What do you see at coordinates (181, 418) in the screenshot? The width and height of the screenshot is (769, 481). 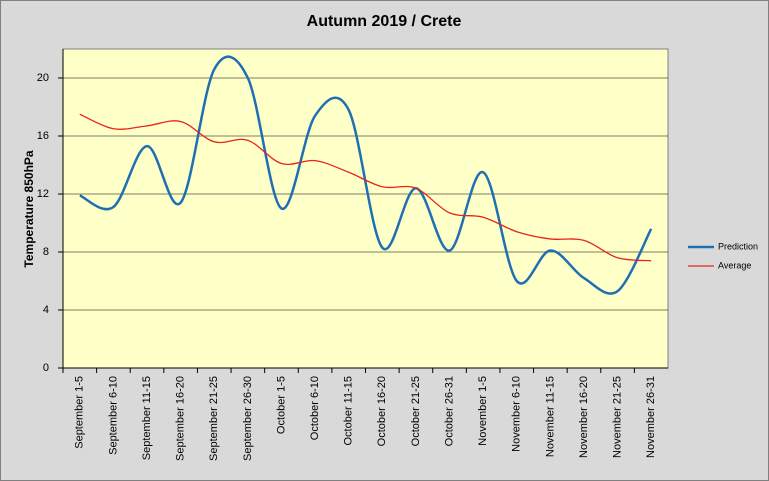 I see `x-tick-label: September 16-20` at bounding box center [181, 418].